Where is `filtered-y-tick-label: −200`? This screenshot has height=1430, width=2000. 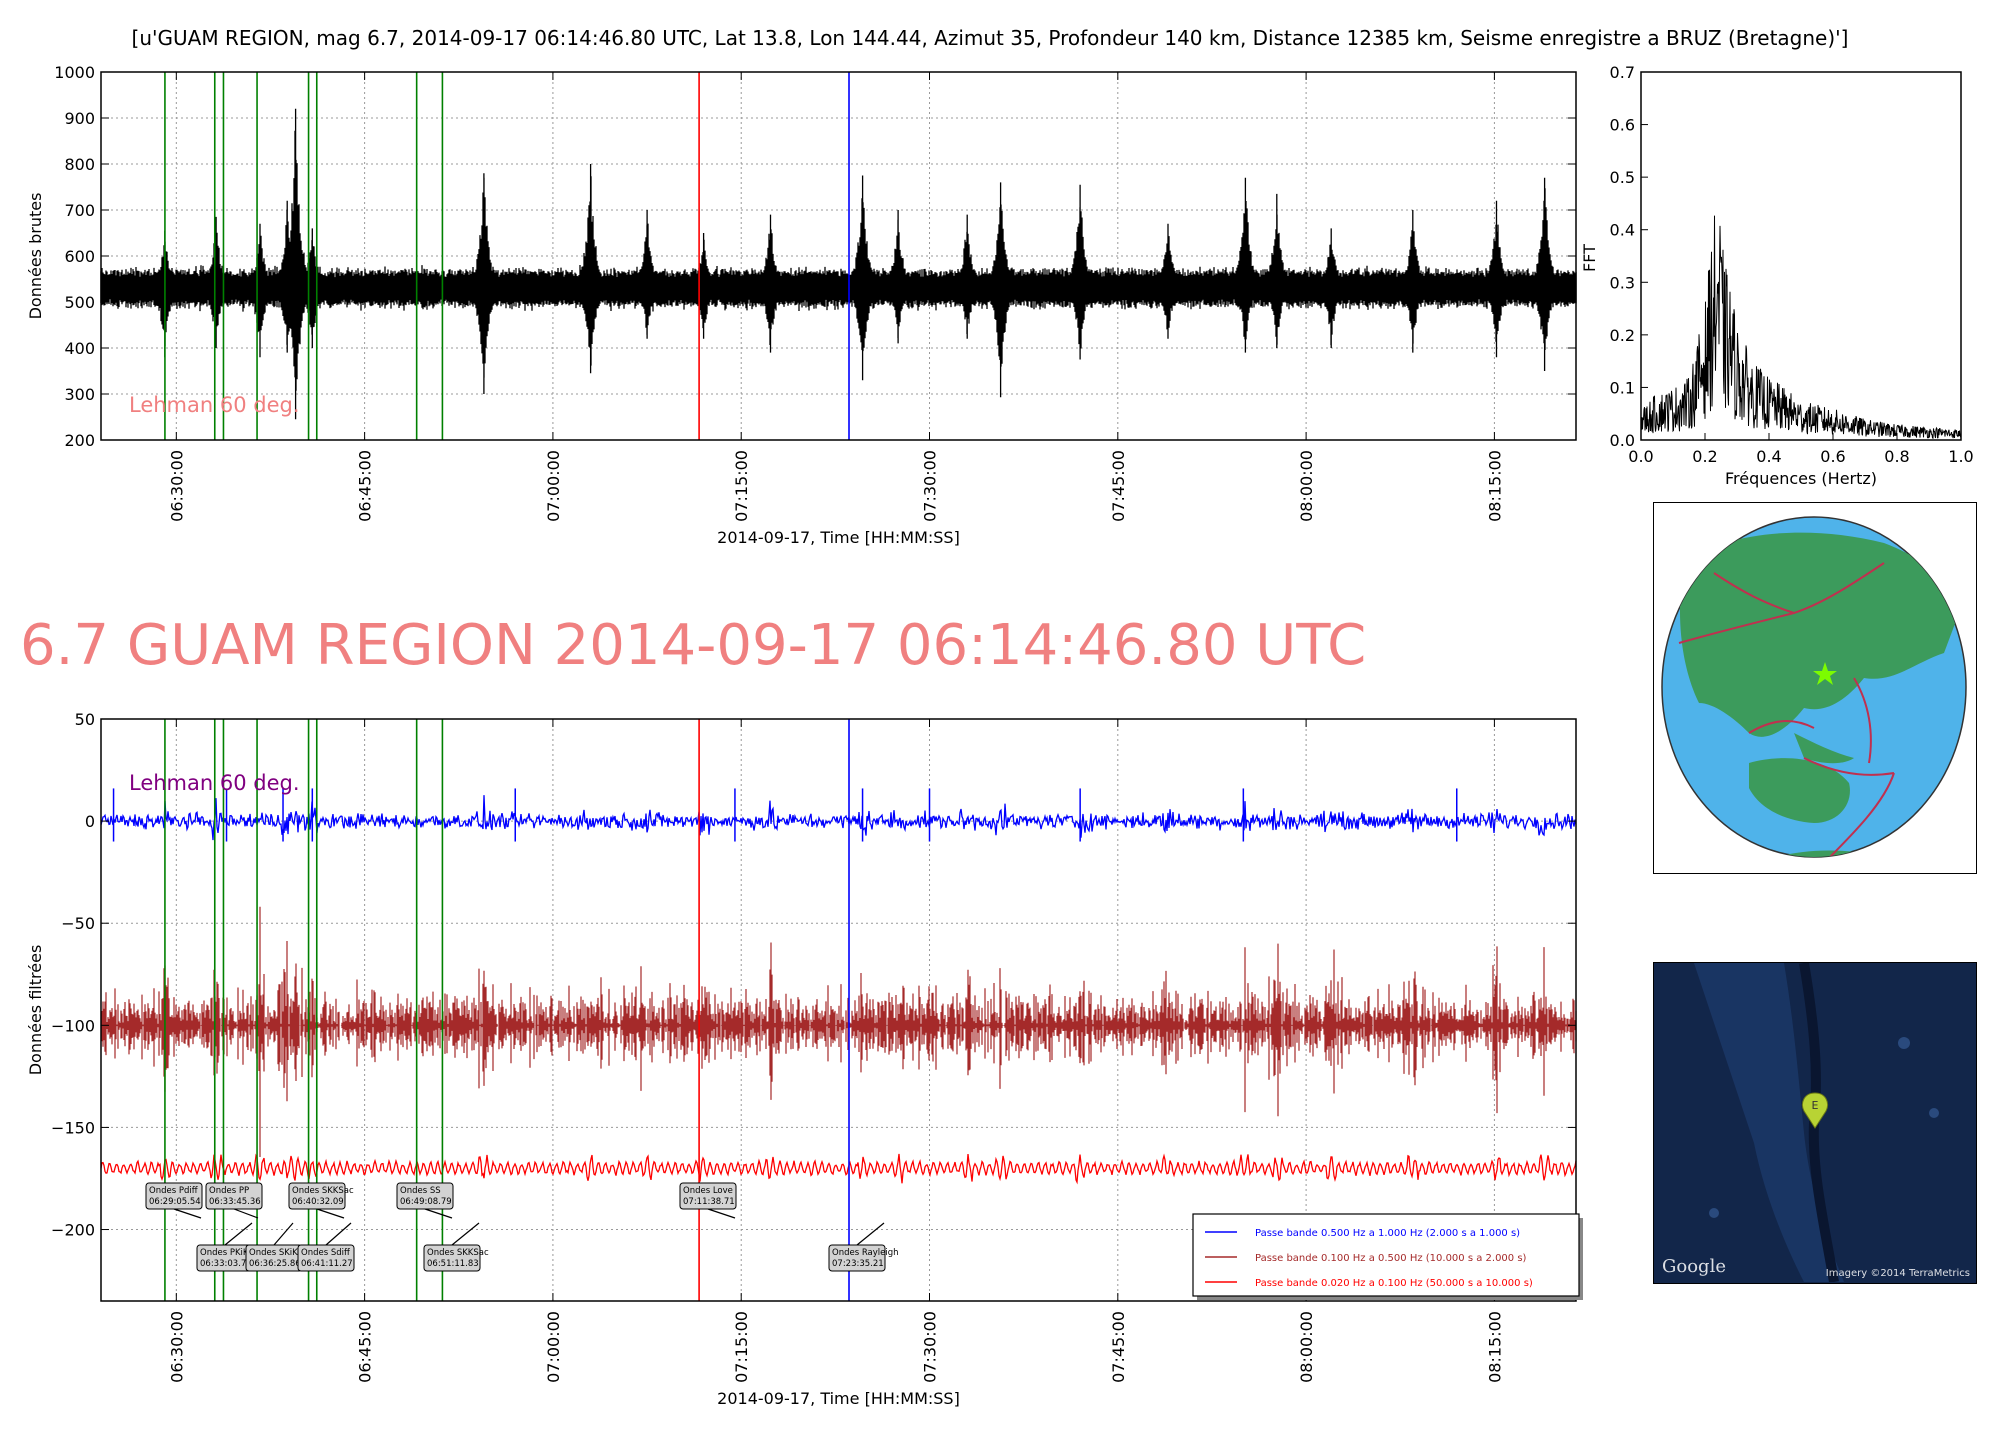 filtered-y-tick-label: −200 is located at coordinates (73, 1230).